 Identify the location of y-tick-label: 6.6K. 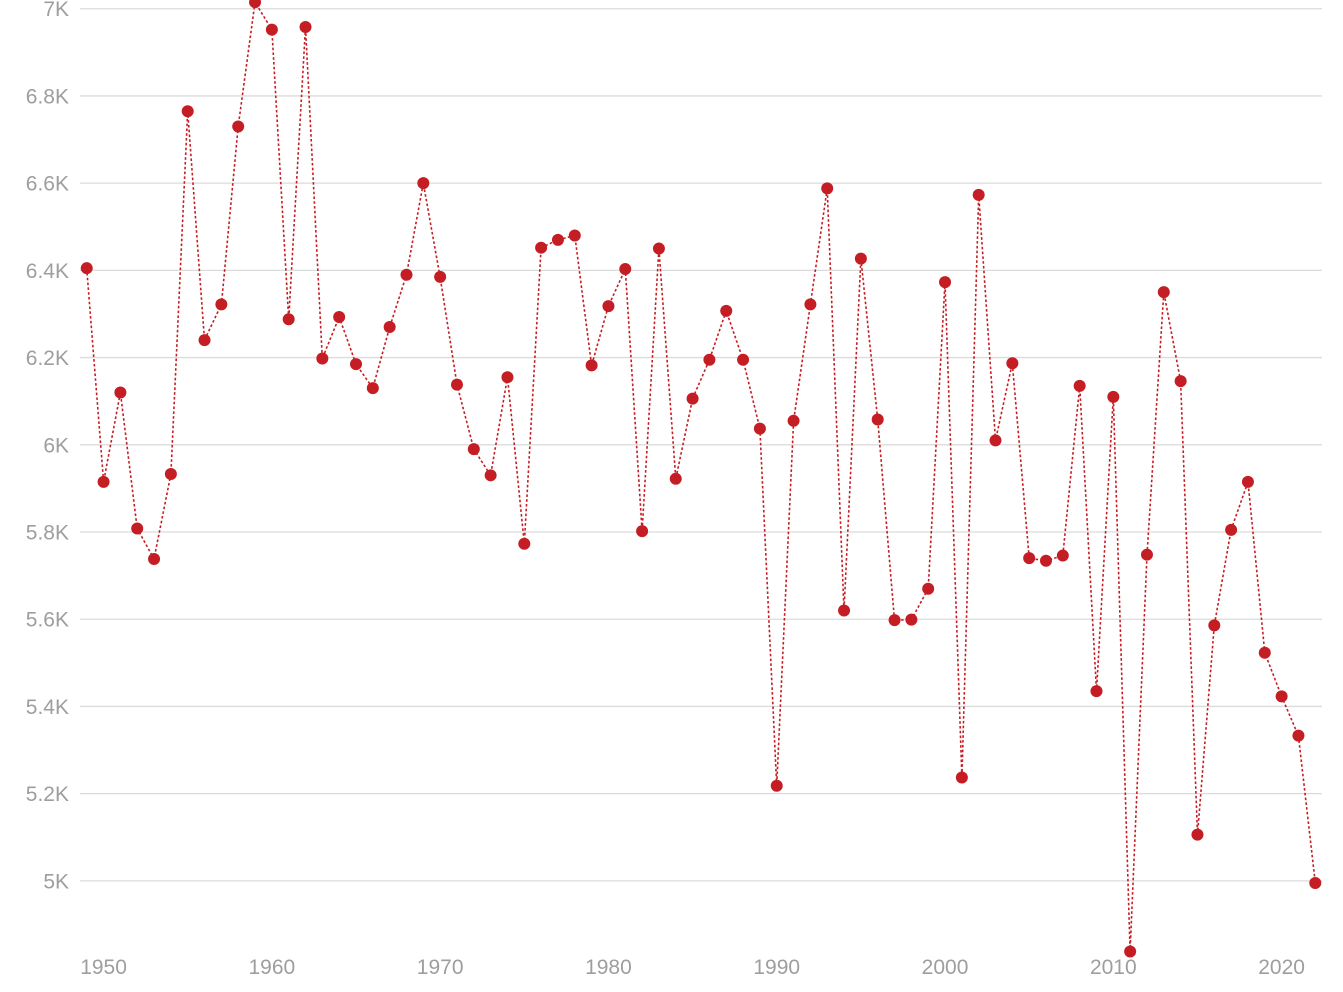
(47, 184).